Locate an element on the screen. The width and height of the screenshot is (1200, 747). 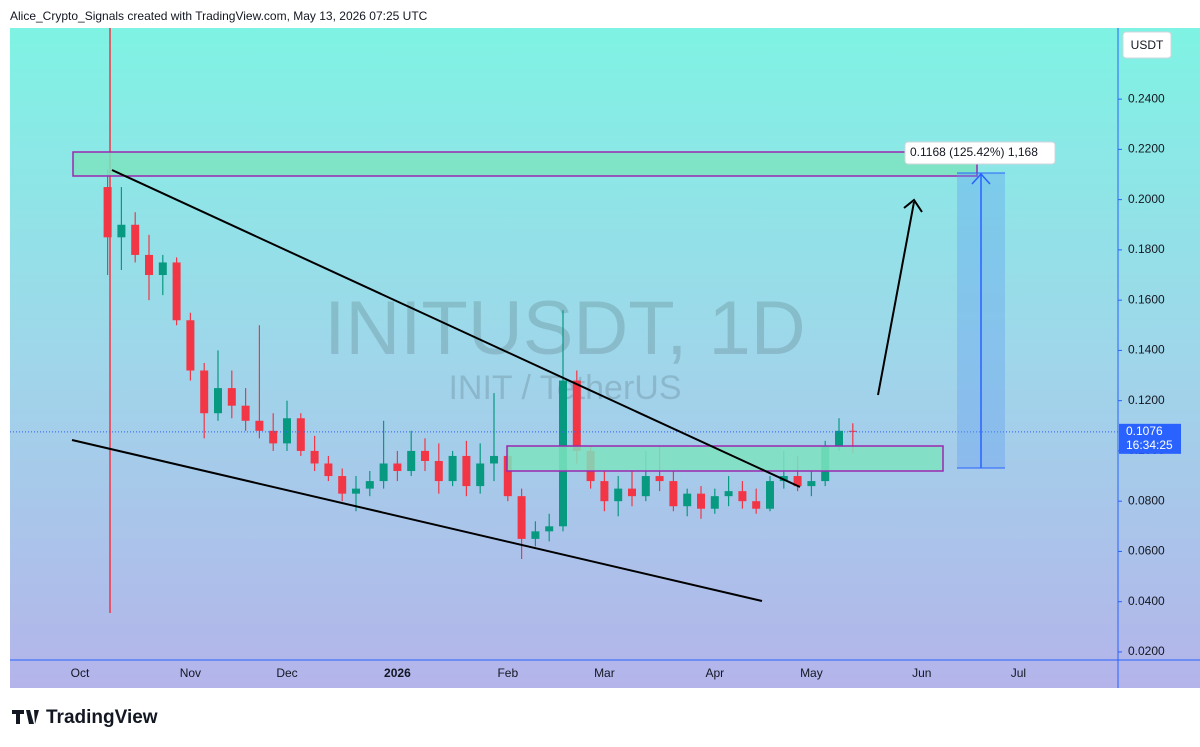
last-price-label: 0.1076 is located at coordinates (1144, 431).